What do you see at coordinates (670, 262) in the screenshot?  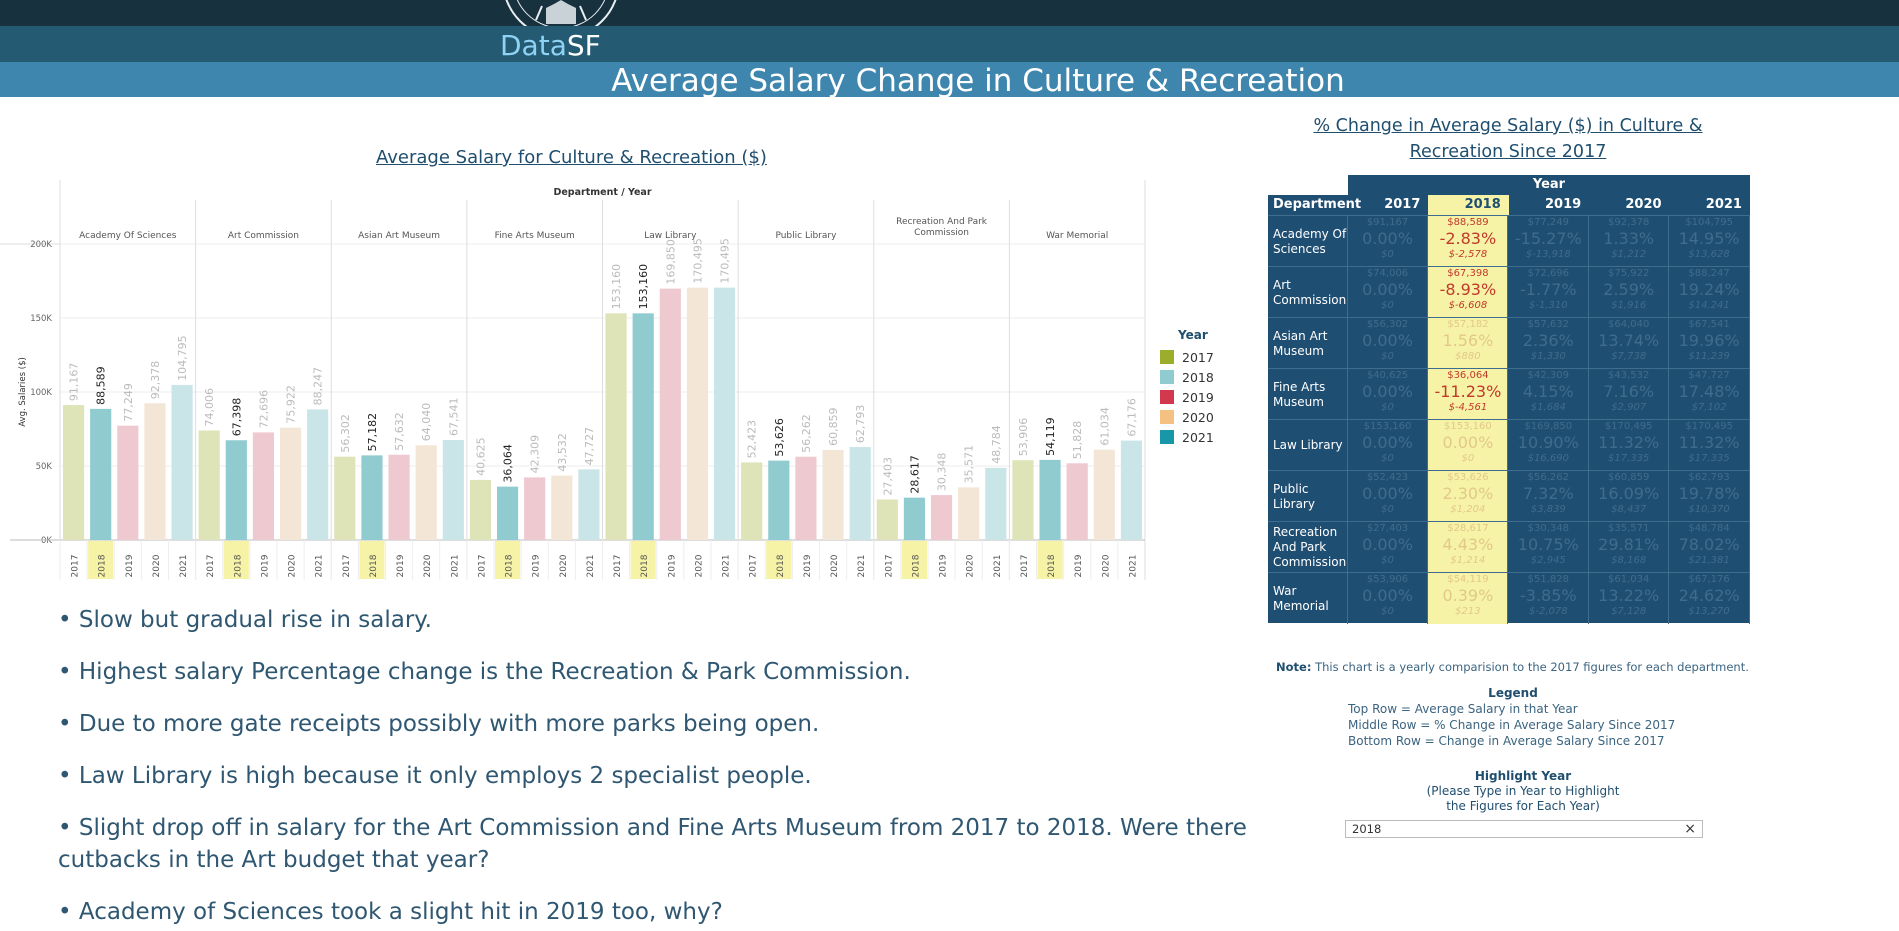 I see `bar-value-label: 169,850` at bounding box center [670, 262].